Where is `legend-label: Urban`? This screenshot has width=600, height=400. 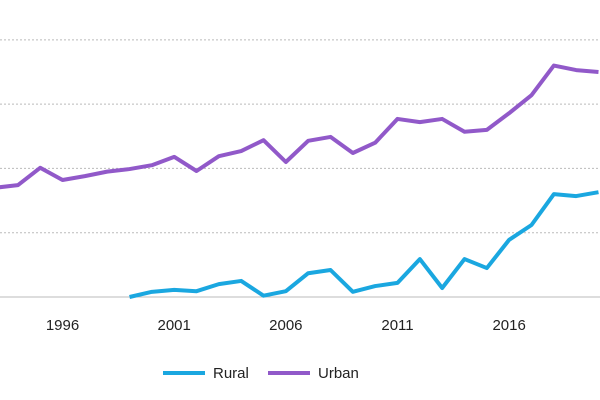 legend-label: Urban is located at coordinates (338, 373).